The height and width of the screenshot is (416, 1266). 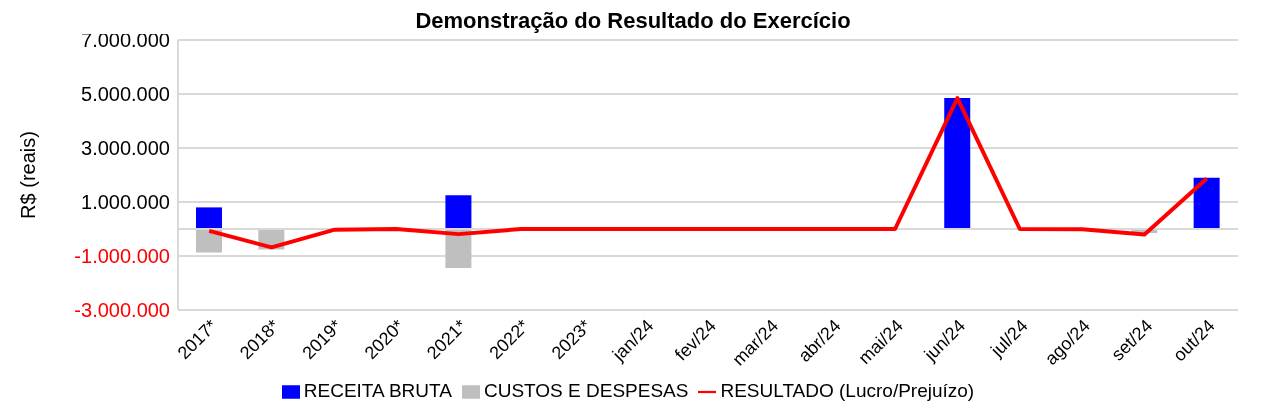 I want to click on y-tick-label: 5.000.000, so click(x=125, y=94).